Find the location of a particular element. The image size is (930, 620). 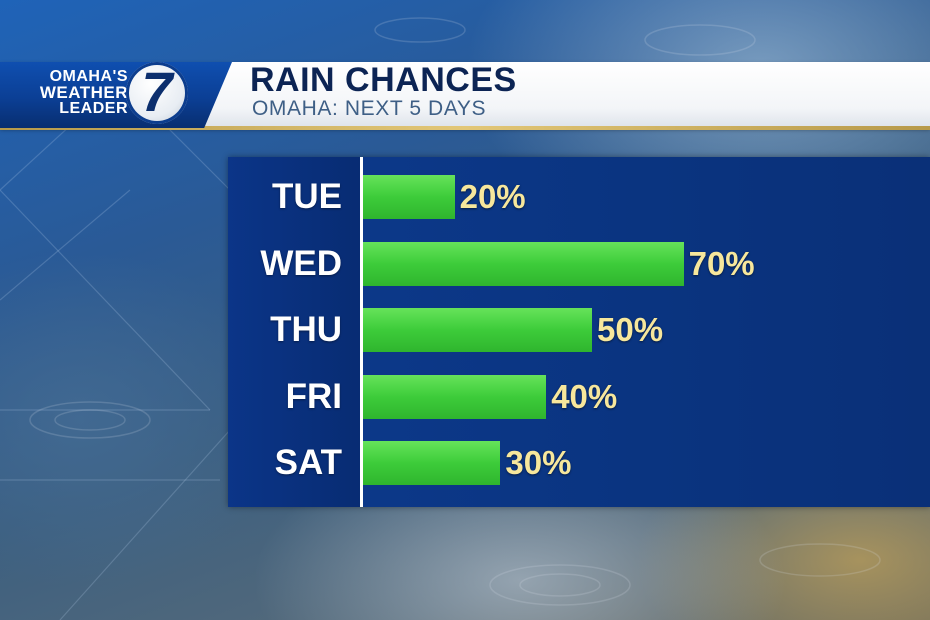

channel-7-logo: 7 is located at coordinates (157, 93).